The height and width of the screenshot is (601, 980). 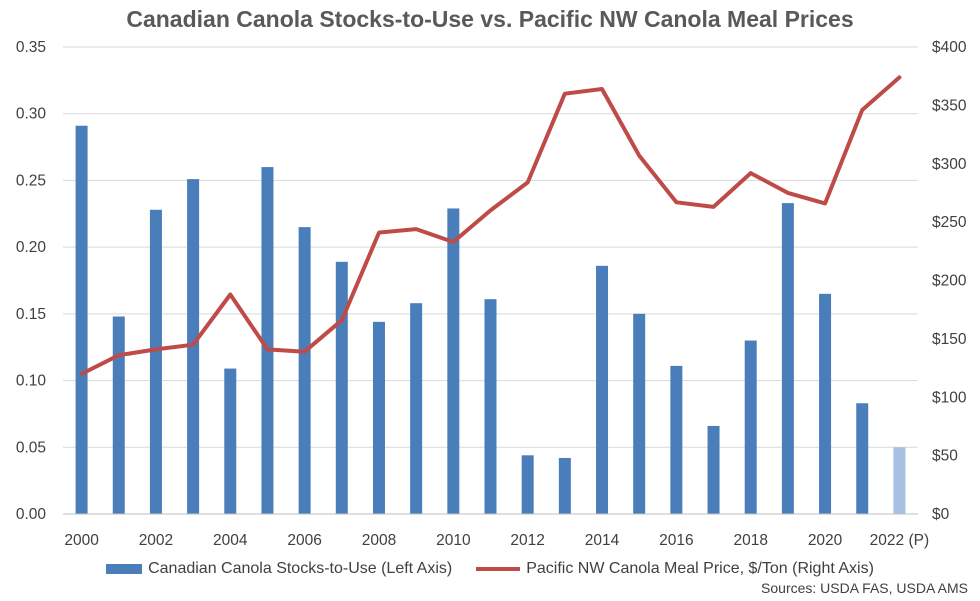 What do you see at coordinates (750, 540) in the screenshot?
I see `x-tick-label: 2018` at bounding box center [750, 540].